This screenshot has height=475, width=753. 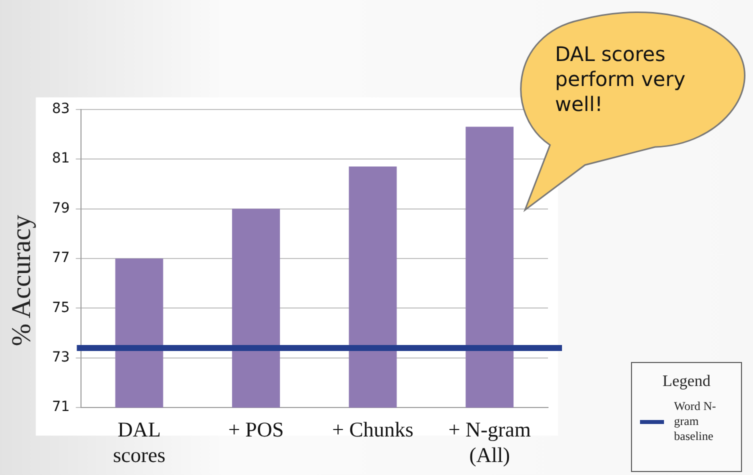 What do you see at coordinates (61, 358) in the screenshot?
I see `y-tick-label: 73` at bounding box center [61, 358].